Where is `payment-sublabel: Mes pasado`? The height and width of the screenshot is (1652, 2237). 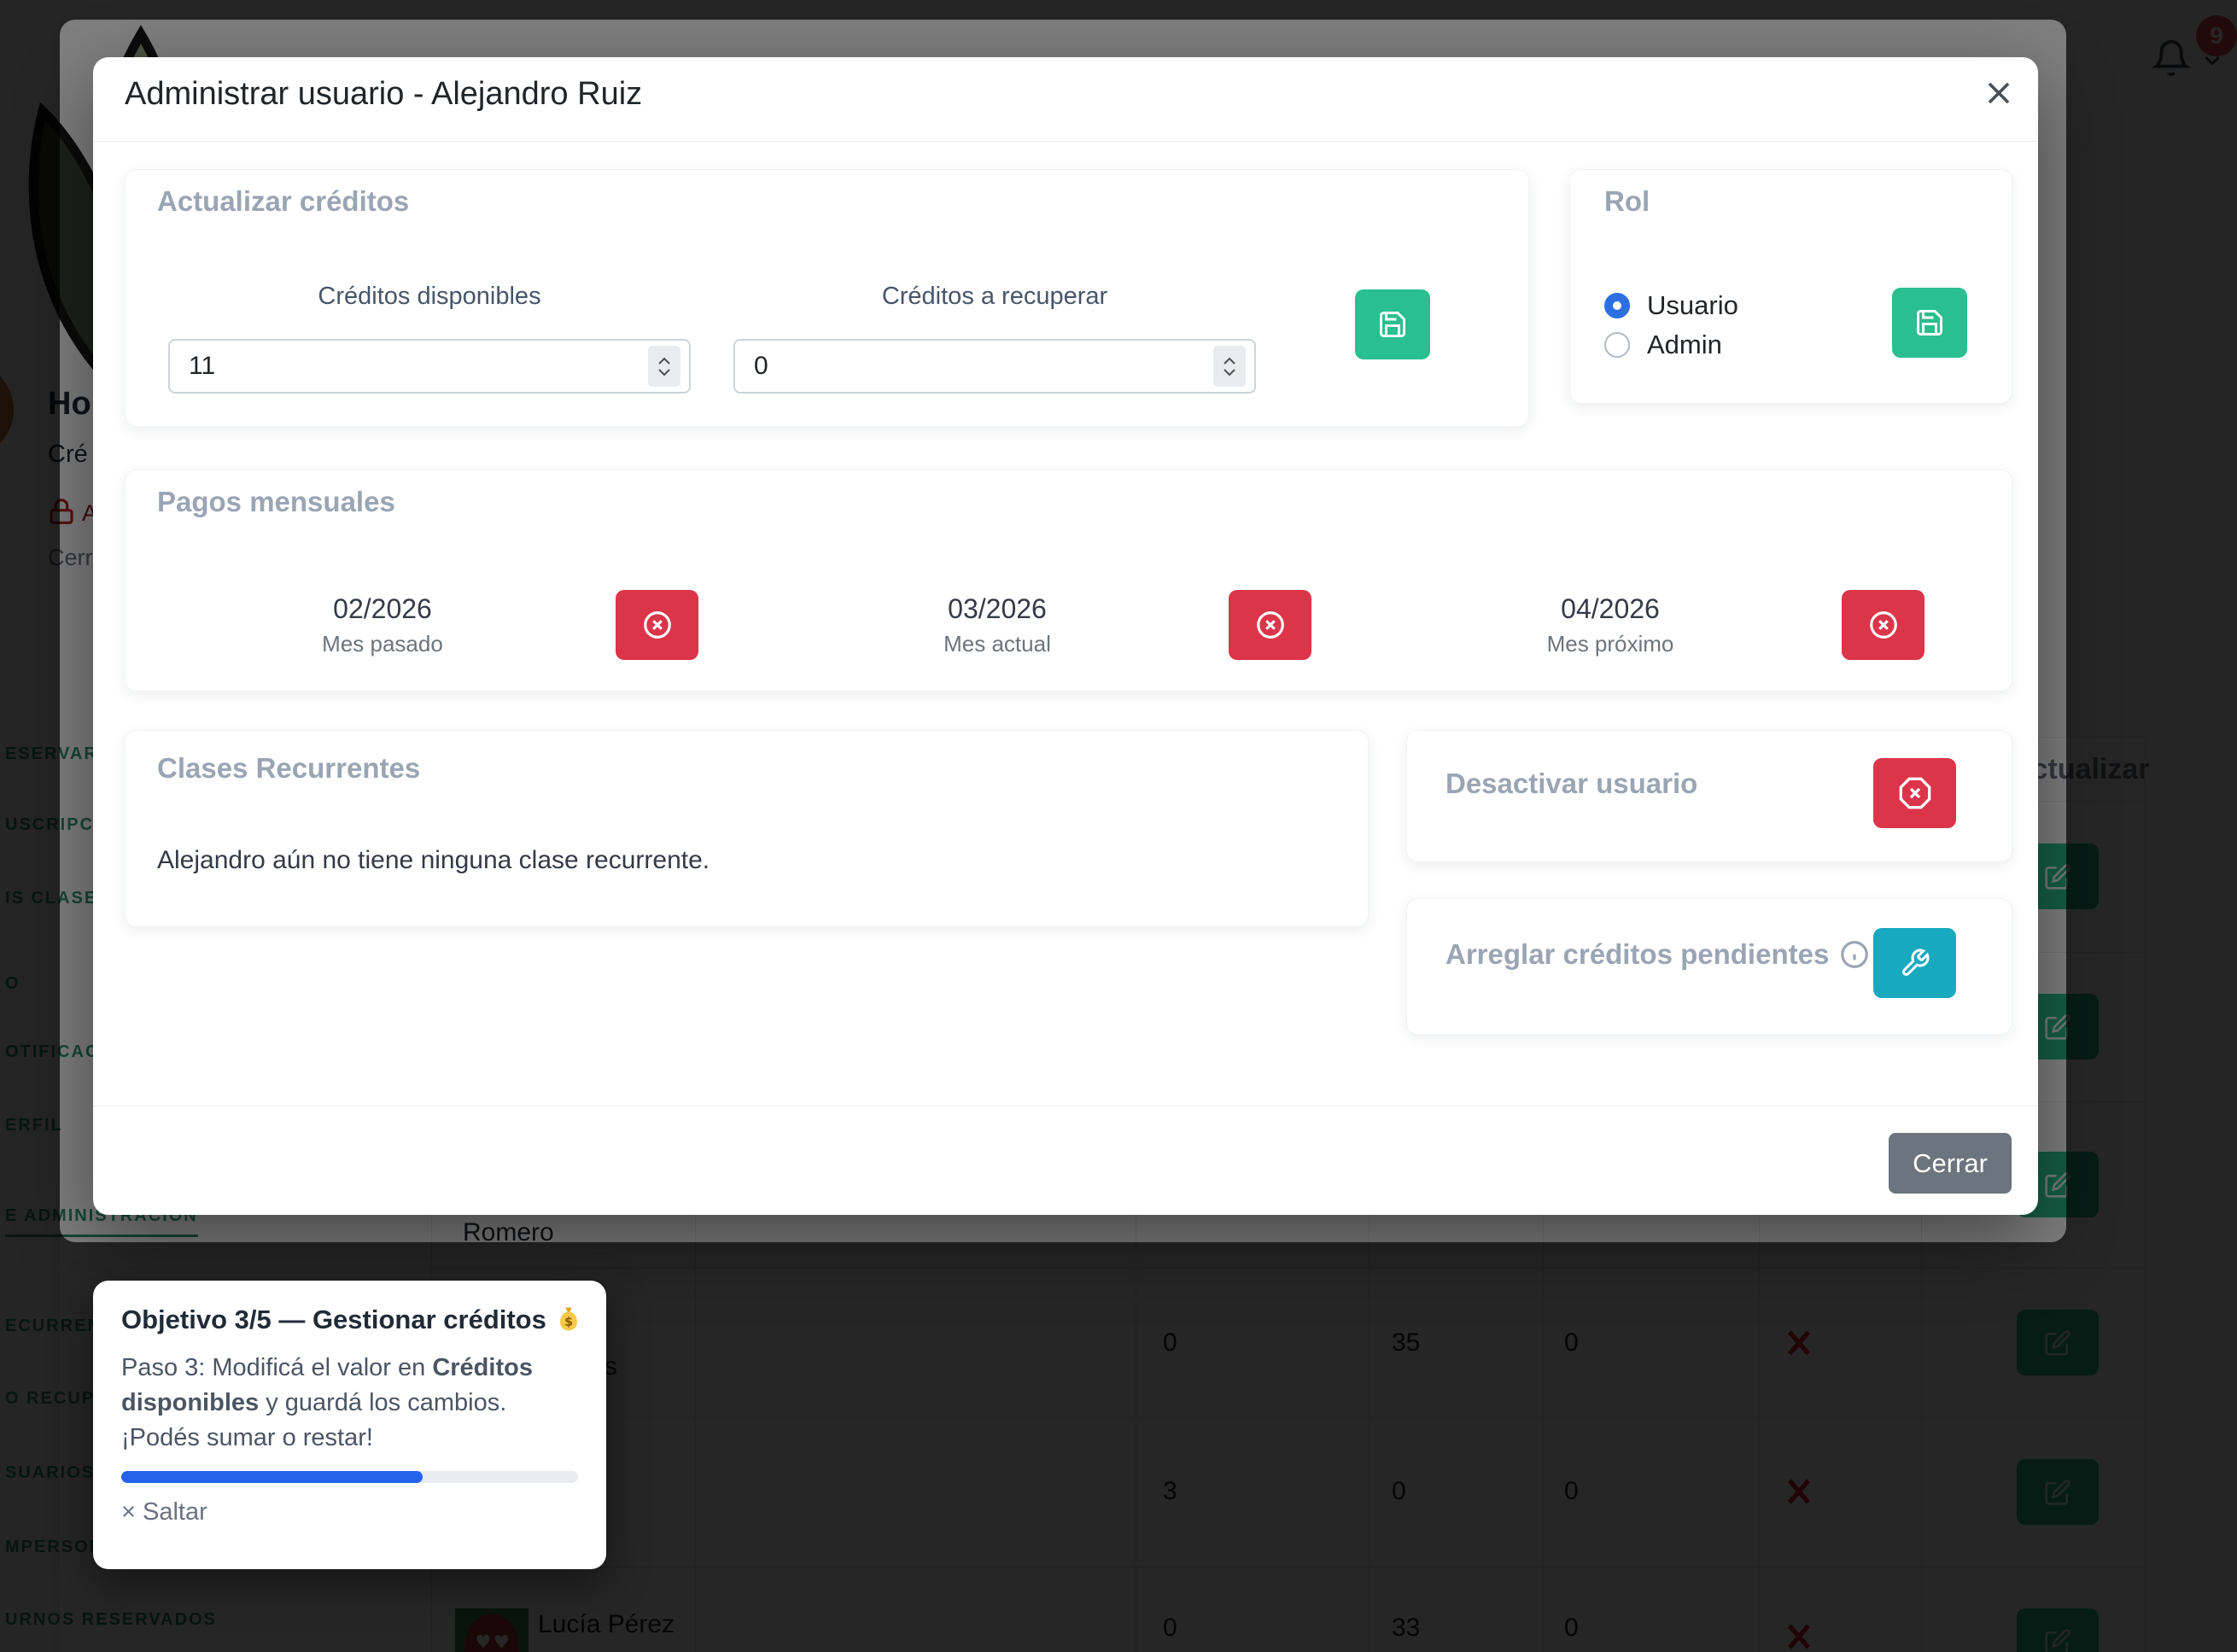 payment-sublabel: Mes pasado is located at coordinates (383, 644).